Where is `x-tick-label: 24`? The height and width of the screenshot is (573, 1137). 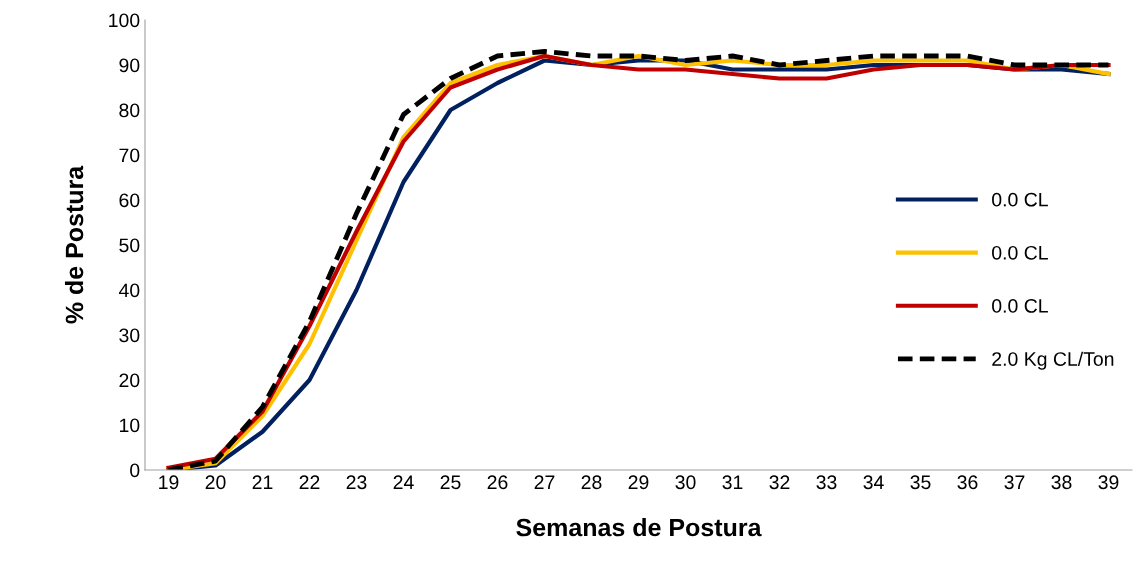 x-tick-label: 24 is located at coordinates (403, 482).